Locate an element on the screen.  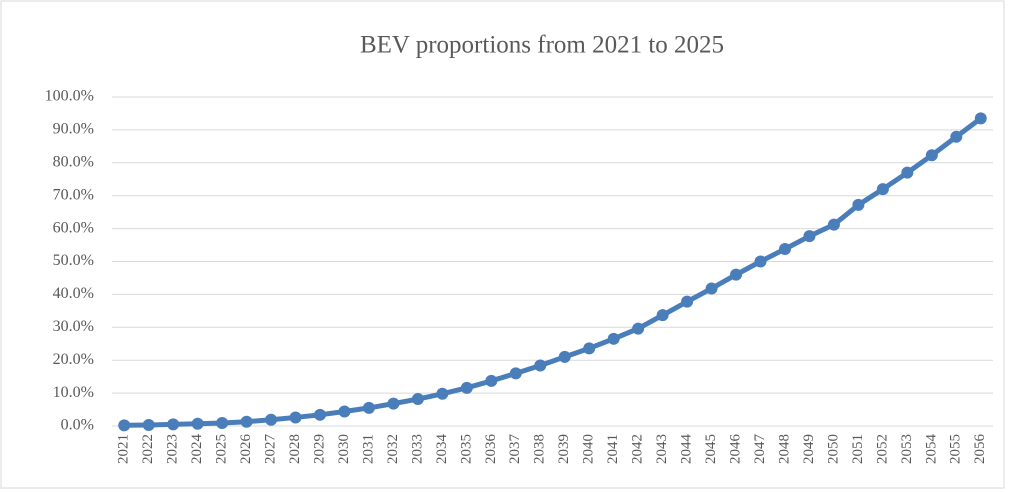
x-tick-label: 2022 is located at coordinates (148, 449).